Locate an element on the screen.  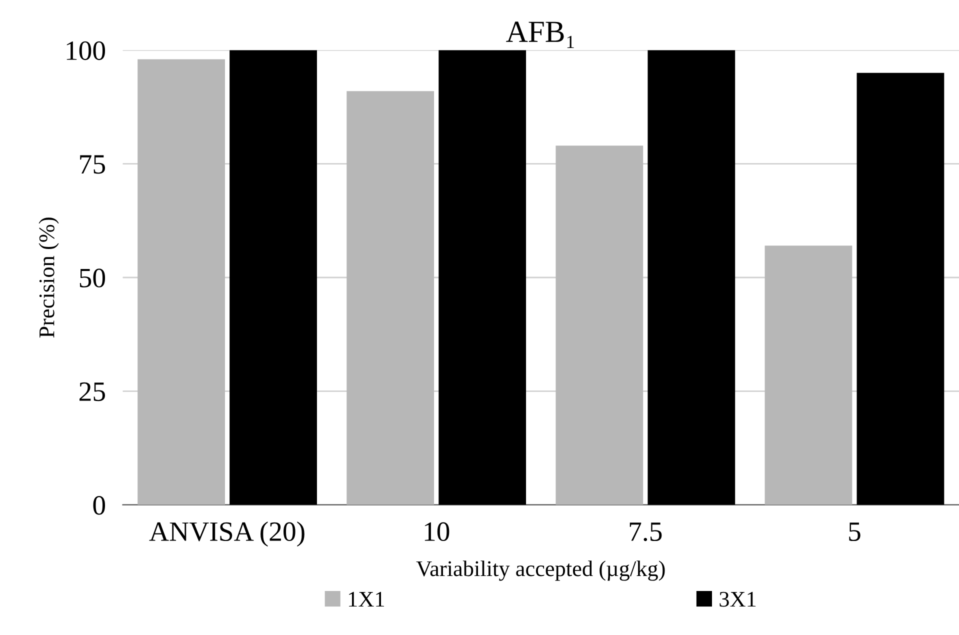
x-tick-label: ANVISA (20) is located at coordinates (226, 534).